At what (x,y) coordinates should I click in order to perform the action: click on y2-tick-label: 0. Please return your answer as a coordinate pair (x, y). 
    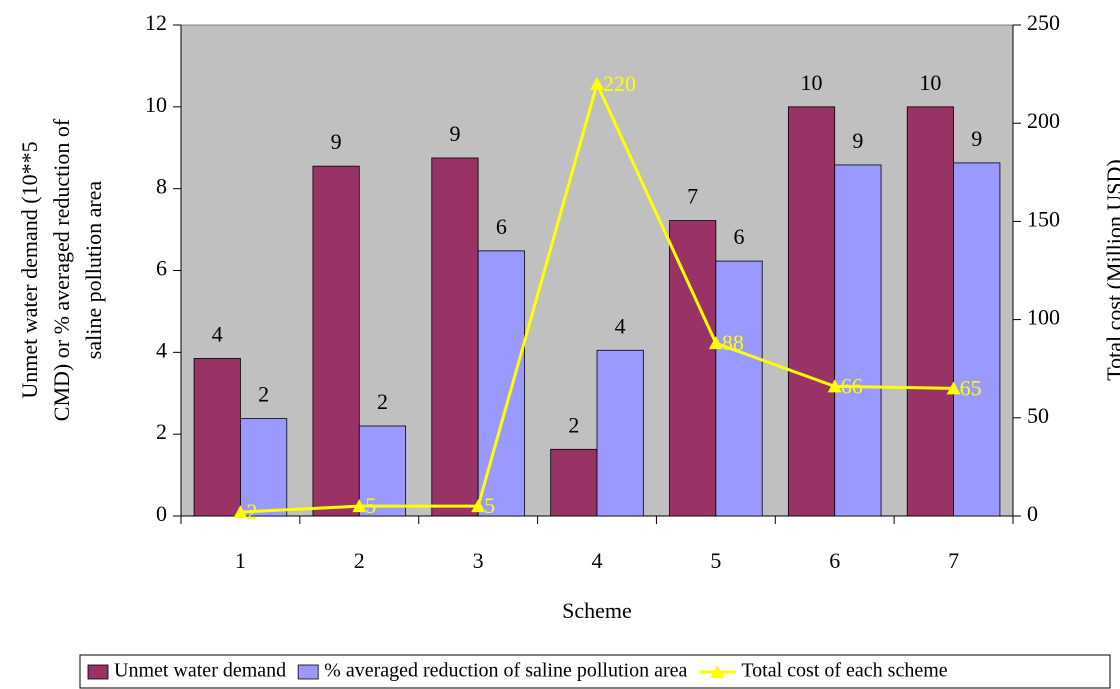
    Looking at the image, I should click on (1032, 513).